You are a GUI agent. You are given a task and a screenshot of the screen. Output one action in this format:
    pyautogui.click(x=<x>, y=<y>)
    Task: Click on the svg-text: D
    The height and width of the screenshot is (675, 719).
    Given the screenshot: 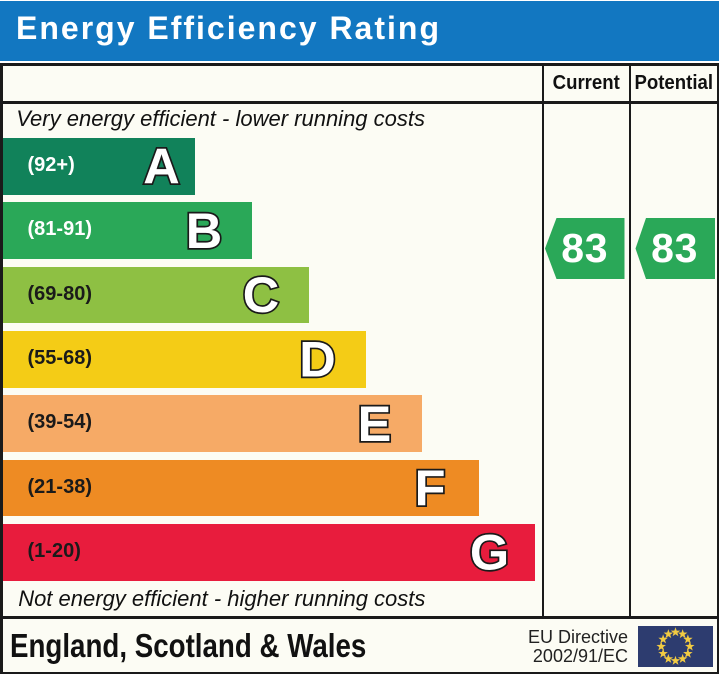 What is the action you would take?
    pyautogui.click(x=317, y=359)
    